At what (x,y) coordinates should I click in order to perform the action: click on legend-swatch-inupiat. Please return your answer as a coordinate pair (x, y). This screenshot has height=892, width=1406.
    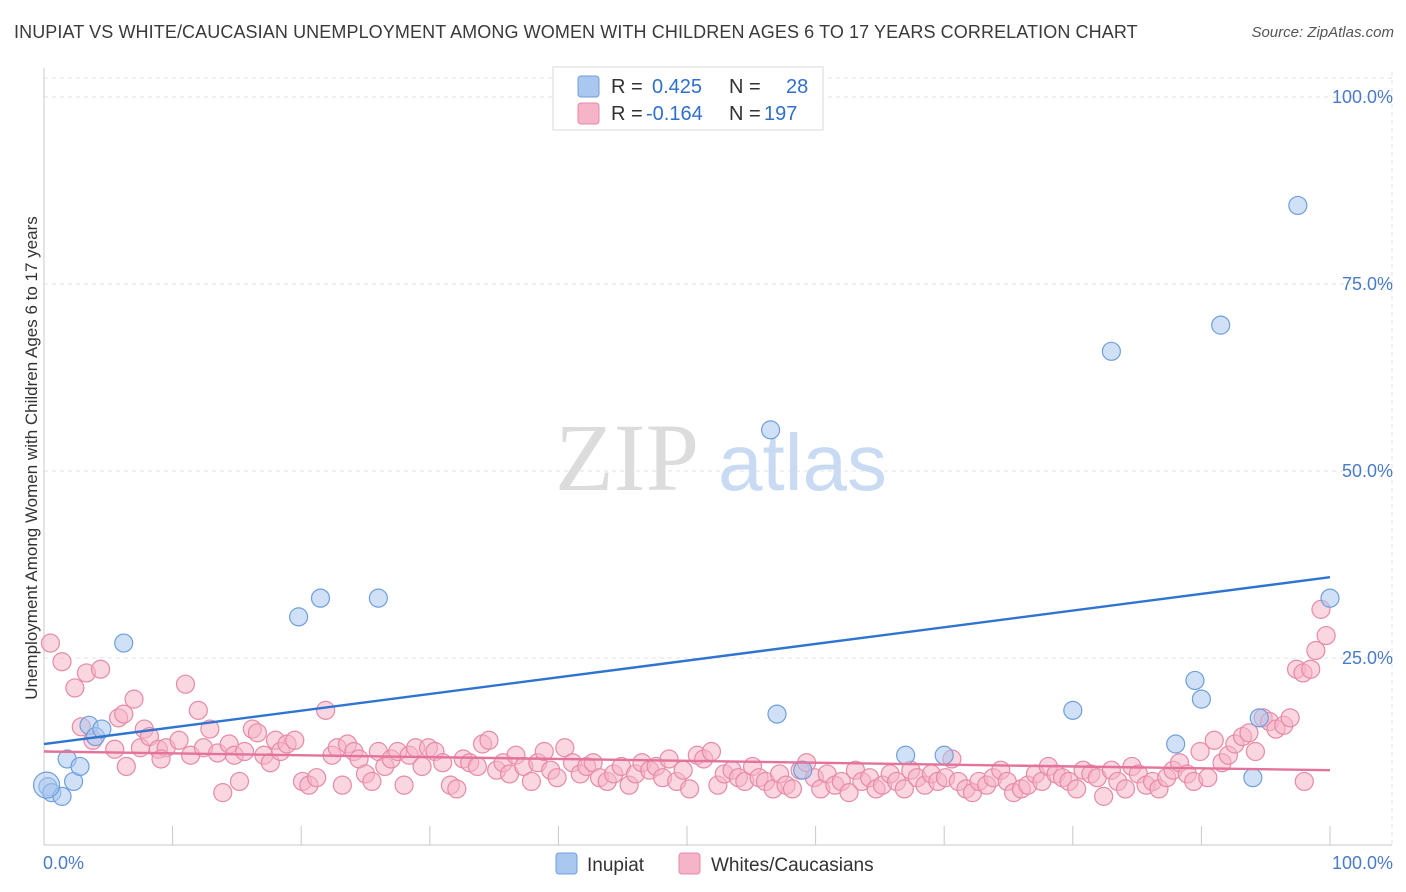
    Looking at the image, I should click on (566, 863).